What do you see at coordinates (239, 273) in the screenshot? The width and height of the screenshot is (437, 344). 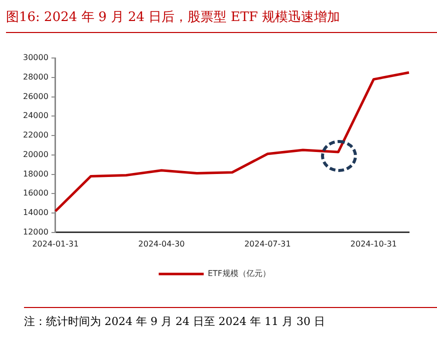 I see `text: ETF规模（亿元）` at bounding box center [239, 273].